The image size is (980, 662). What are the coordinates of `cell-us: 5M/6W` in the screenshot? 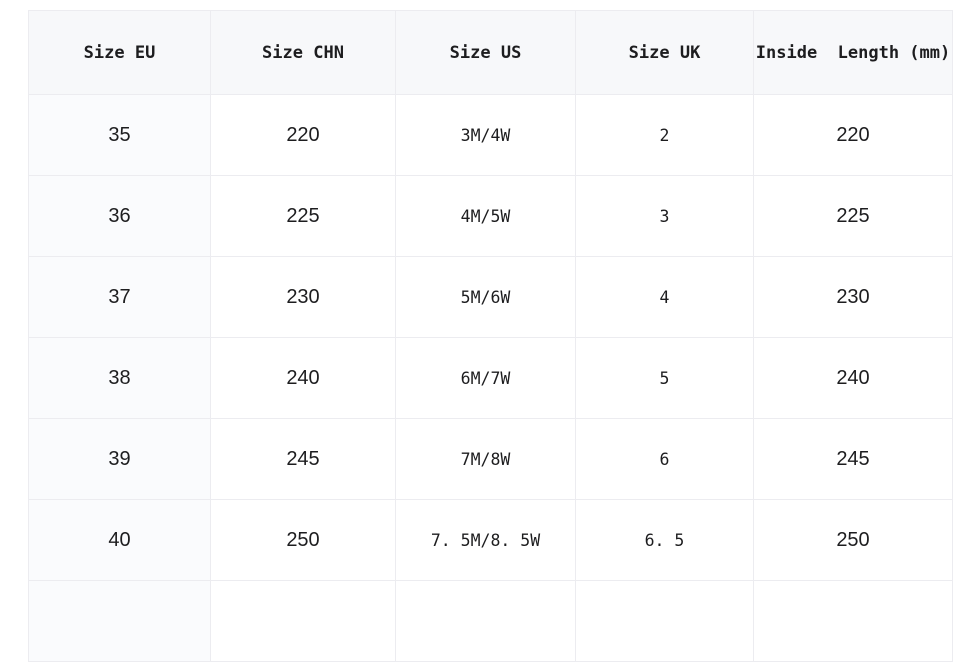 It's located at (485, 297).